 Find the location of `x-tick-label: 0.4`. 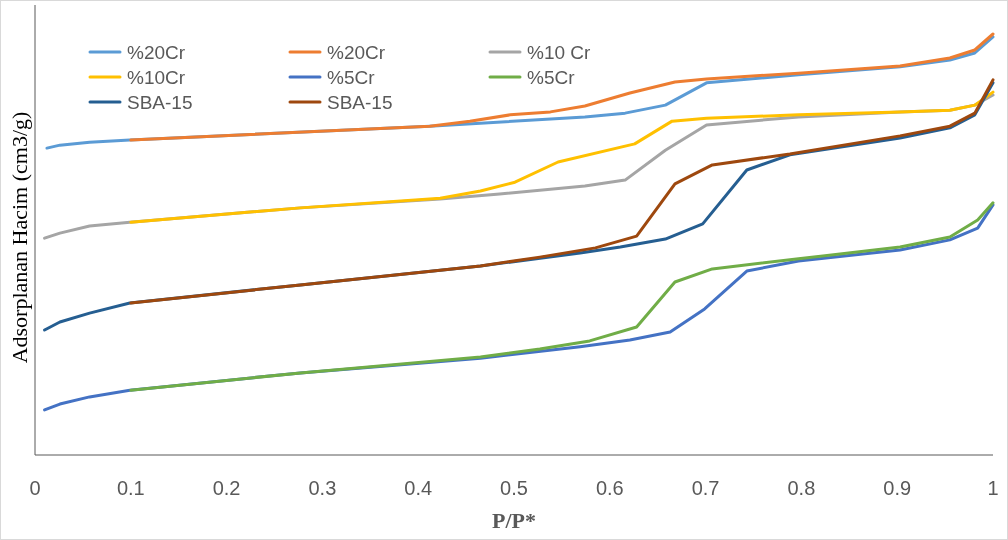

x-tick-label: 0.4 is located at coordinates (418, 488).